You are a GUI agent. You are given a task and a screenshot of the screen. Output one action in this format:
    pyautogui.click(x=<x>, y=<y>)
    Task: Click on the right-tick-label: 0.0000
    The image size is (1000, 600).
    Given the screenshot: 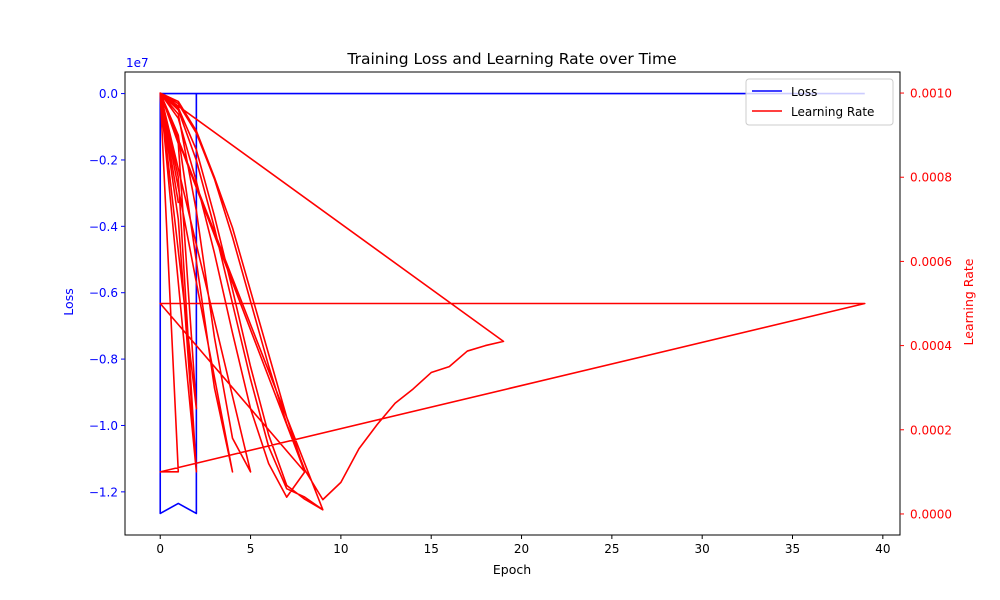 What is the action you would take?
    pyautogui.click(x=931, y=514)
    